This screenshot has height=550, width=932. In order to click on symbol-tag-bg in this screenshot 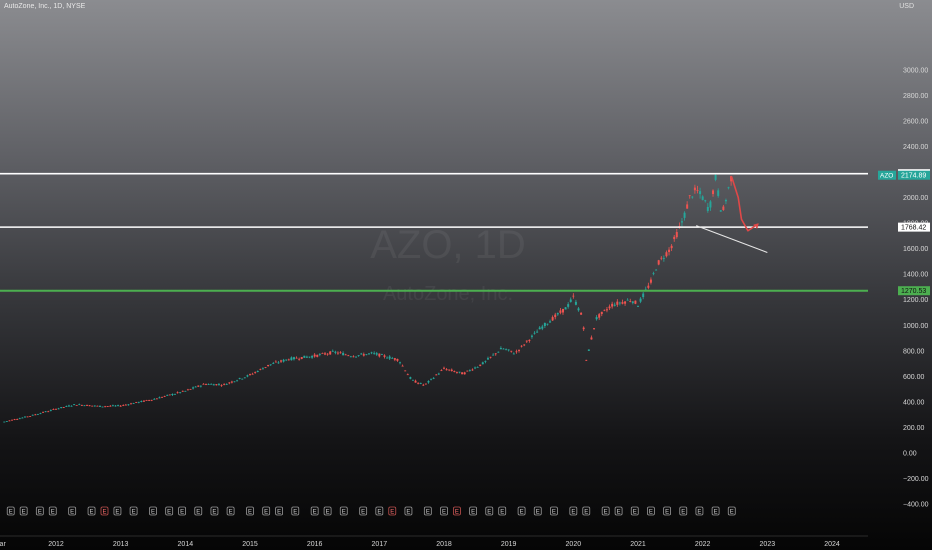, I will do `click(887, 175)`.